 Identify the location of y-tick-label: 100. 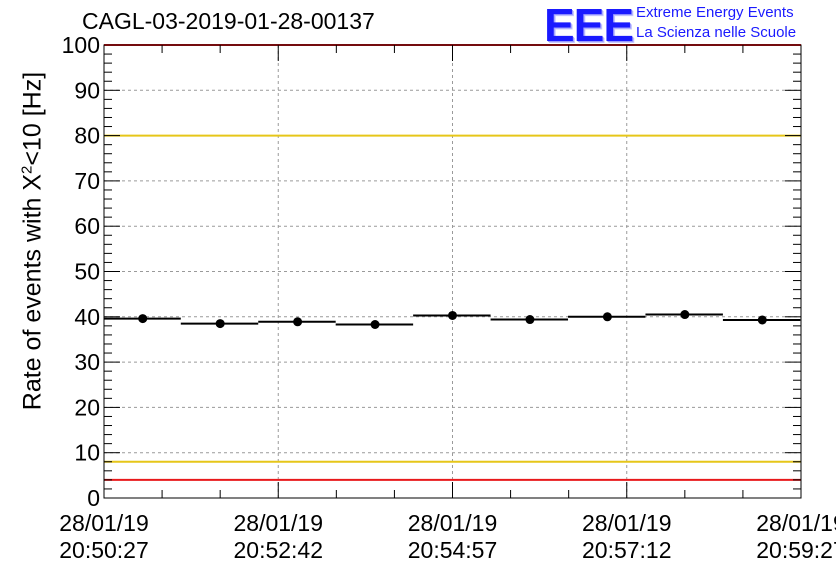
(81, 45).